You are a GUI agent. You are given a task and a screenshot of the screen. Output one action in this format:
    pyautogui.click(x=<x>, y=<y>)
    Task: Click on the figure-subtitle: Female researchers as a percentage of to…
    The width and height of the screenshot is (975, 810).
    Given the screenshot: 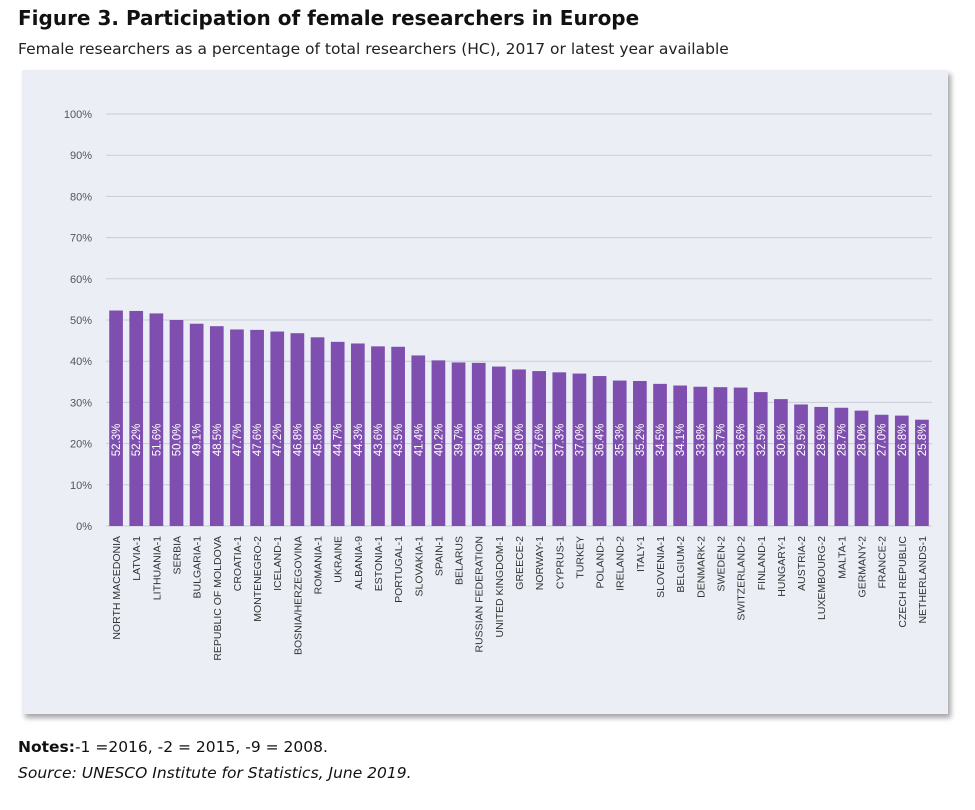 What is the action you would take?
    pyautogui.click(x=373, y=49)
    